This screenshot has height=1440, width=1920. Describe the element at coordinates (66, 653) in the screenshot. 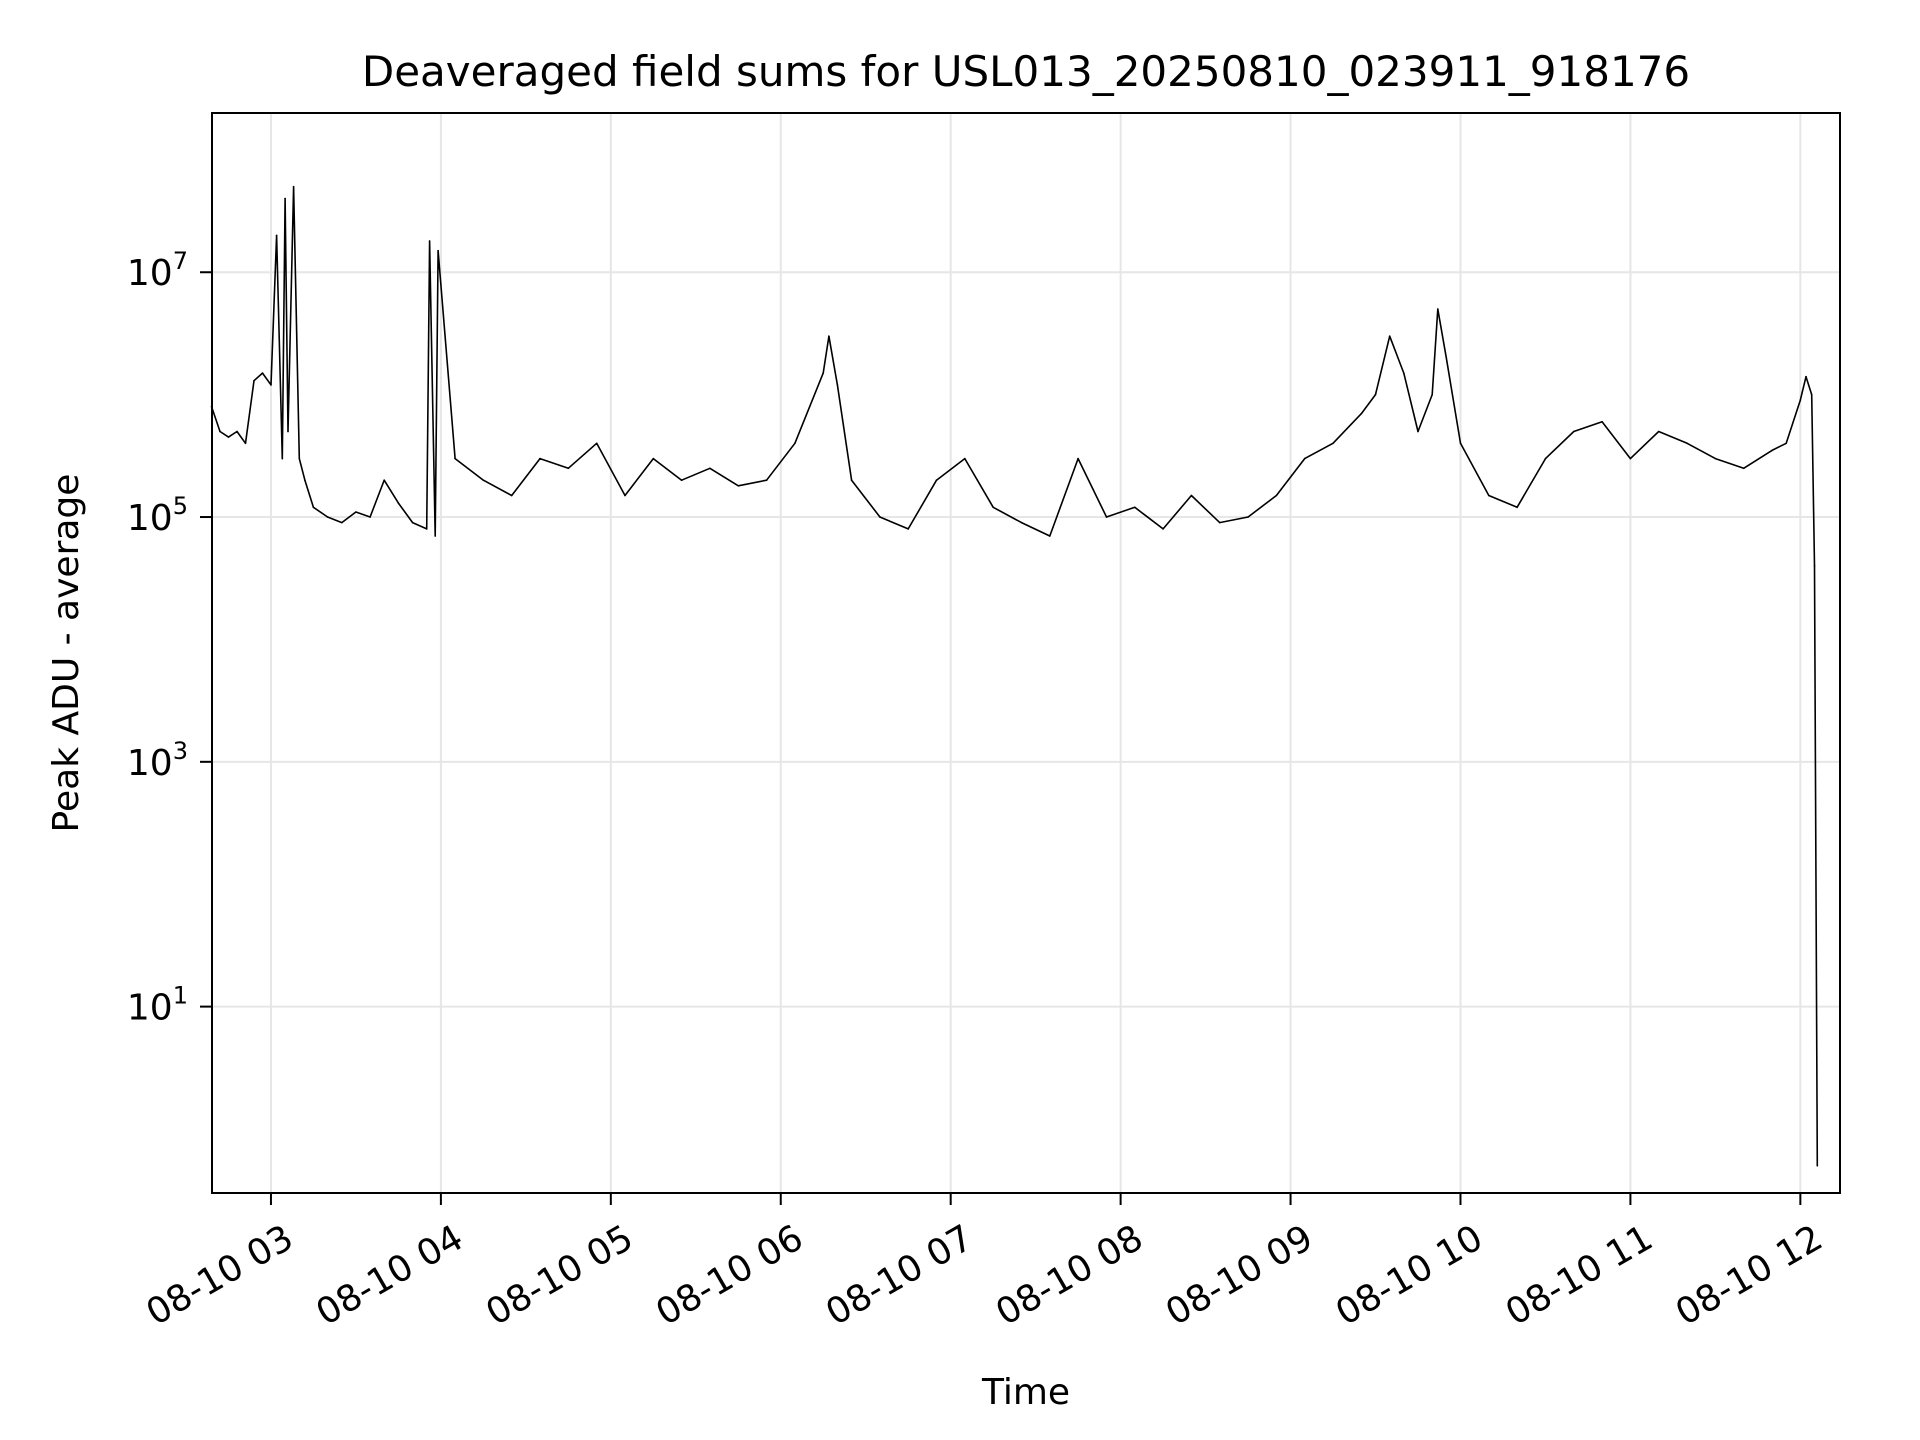

I see `y-axis-label: Peak ADU - average` at that location.